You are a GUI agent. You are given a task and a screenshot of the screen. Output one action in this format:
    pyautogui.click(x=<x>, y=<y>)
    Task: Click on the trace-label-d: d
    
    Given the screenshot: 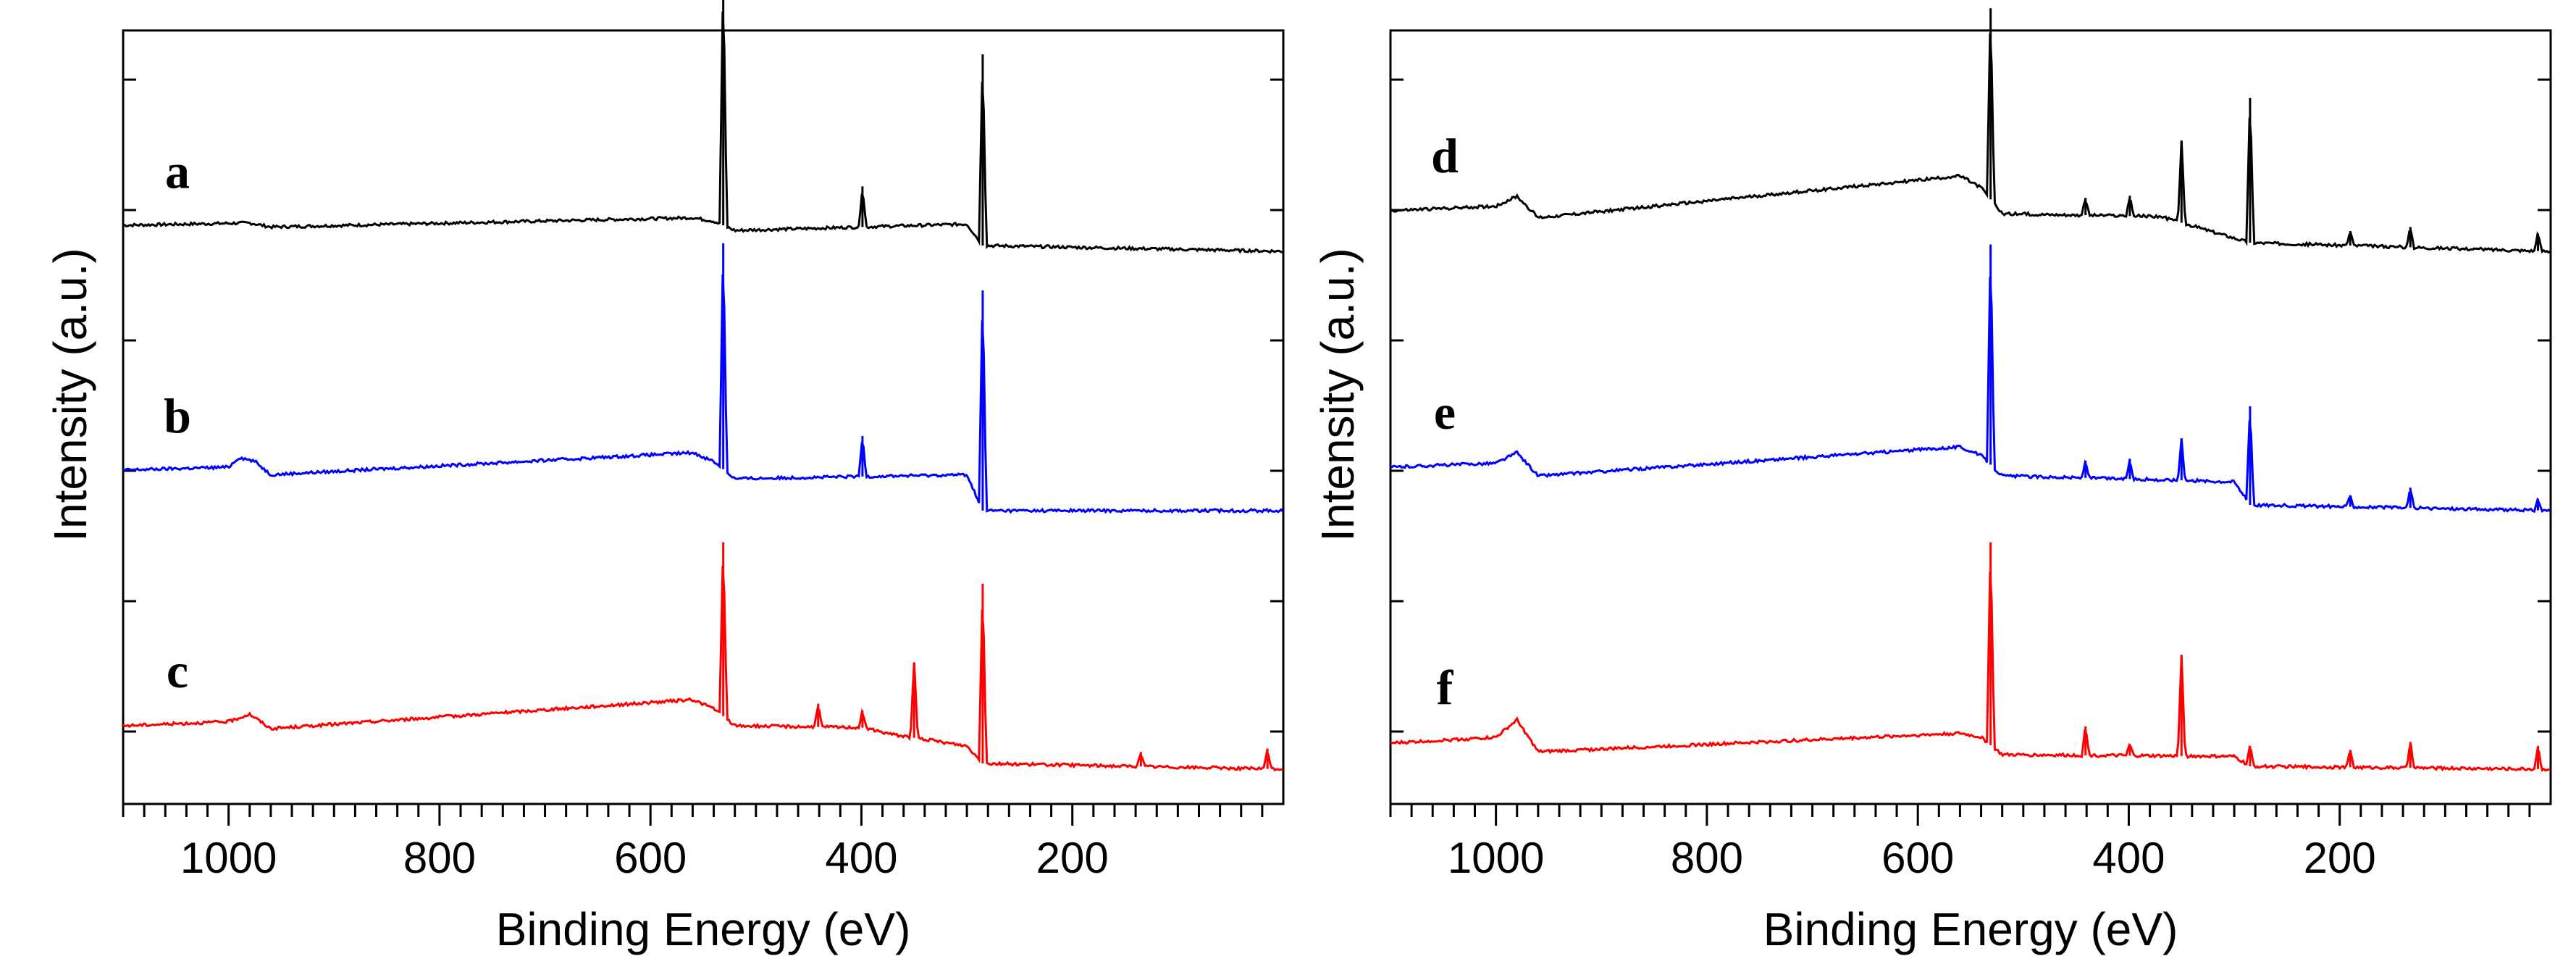 What is the action you would take?
    pyautogui.click(x=1445, y=155)
    